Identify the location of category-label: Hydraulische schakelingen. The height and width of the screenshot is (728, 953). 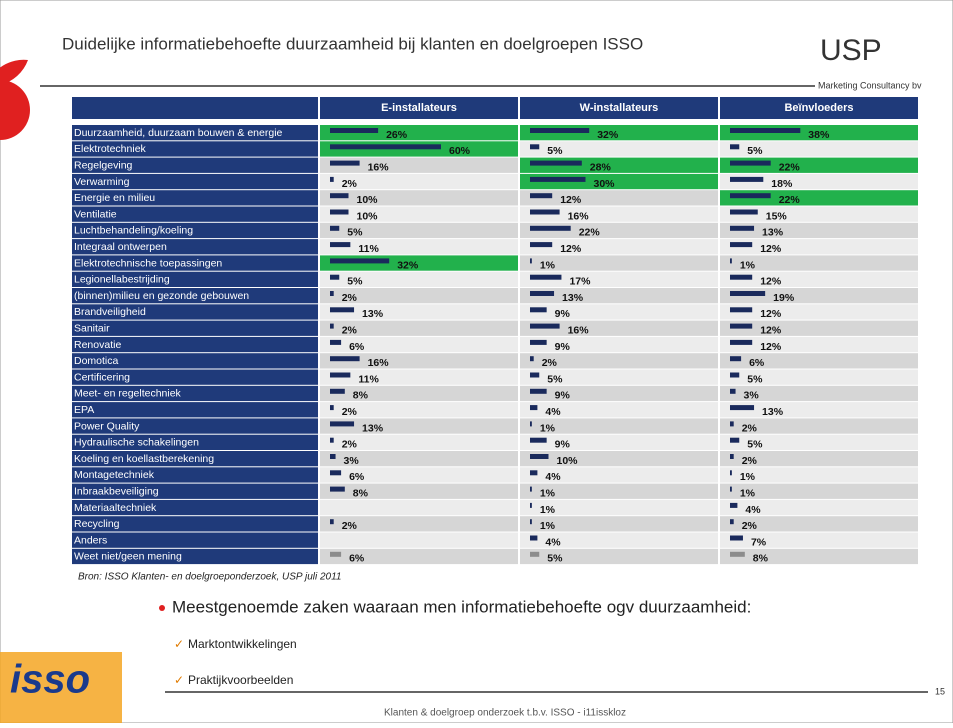
(136, 443).